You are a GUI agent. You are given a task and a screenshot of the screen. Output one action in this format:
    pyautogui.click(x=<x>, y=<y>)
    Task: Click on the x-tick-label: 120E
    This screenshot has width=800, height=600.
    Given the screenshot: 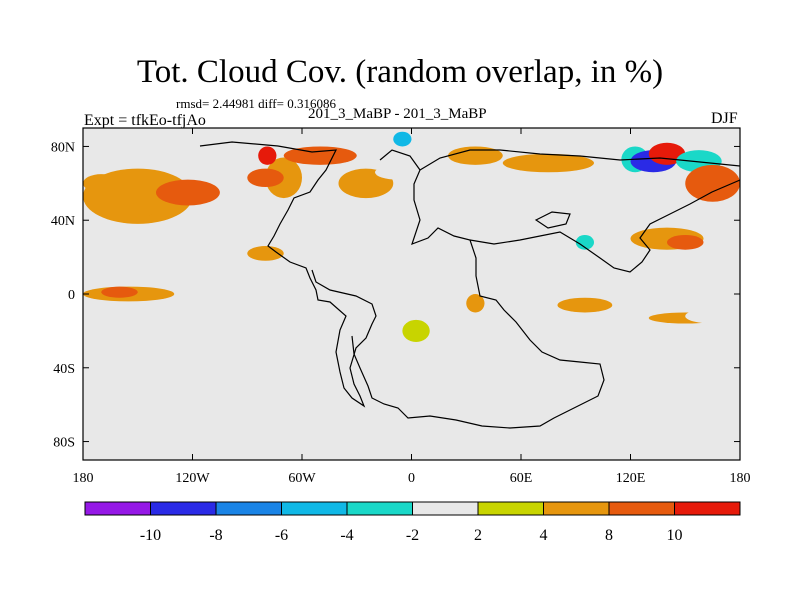 What is the action you would take?
    pyautogui.click(x=631, y=478)
    